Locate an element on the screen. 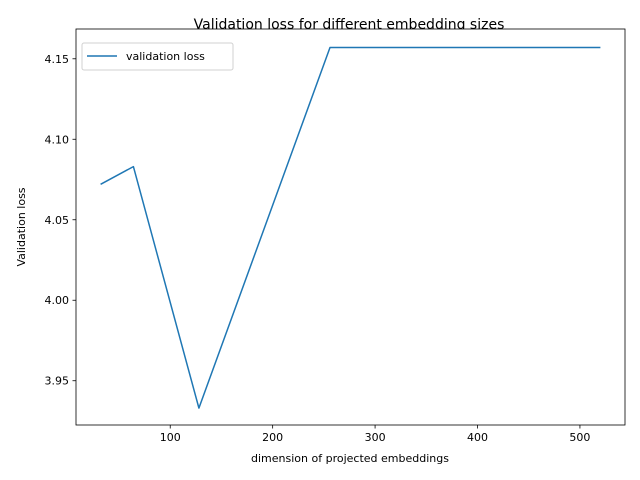  x-axis-ticks: 100 200 300 400 500 is located at coordinates (375, 434).